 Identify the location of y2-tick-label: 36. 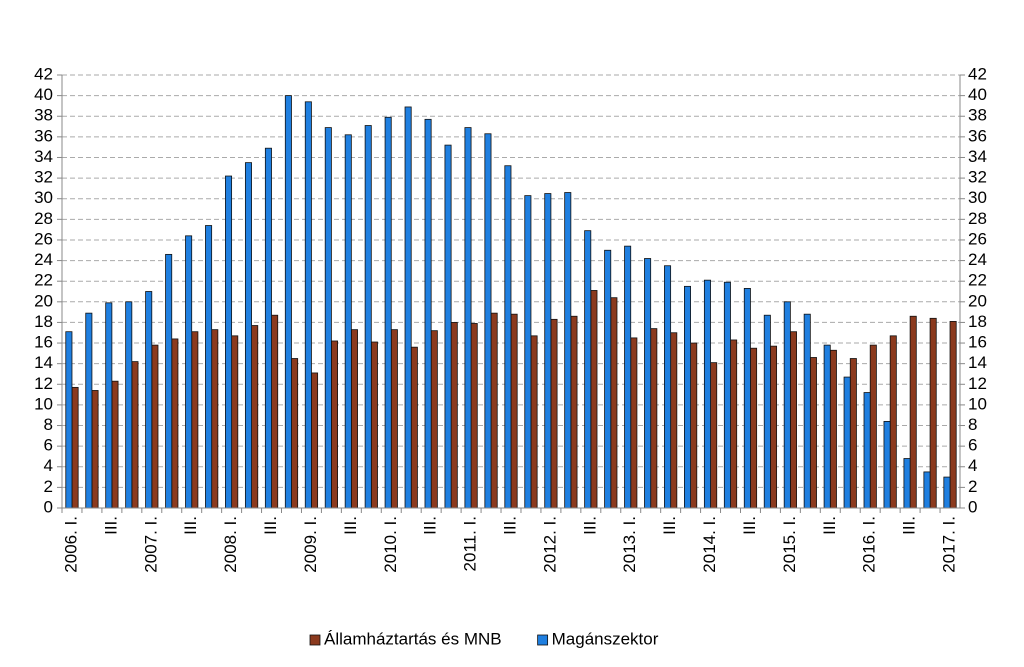
(977, 135).